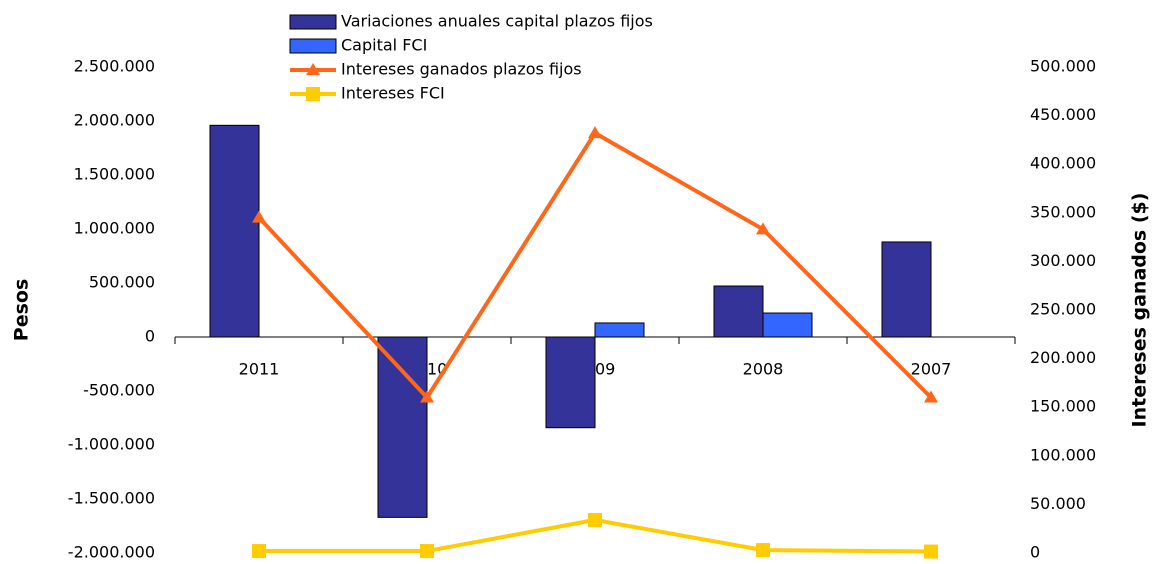 This screenshot has width=1157, height=564. Describe the element at coordinates (1063, 66) in the screenshot. I see `y2-tick-label: 500.000` at that location.